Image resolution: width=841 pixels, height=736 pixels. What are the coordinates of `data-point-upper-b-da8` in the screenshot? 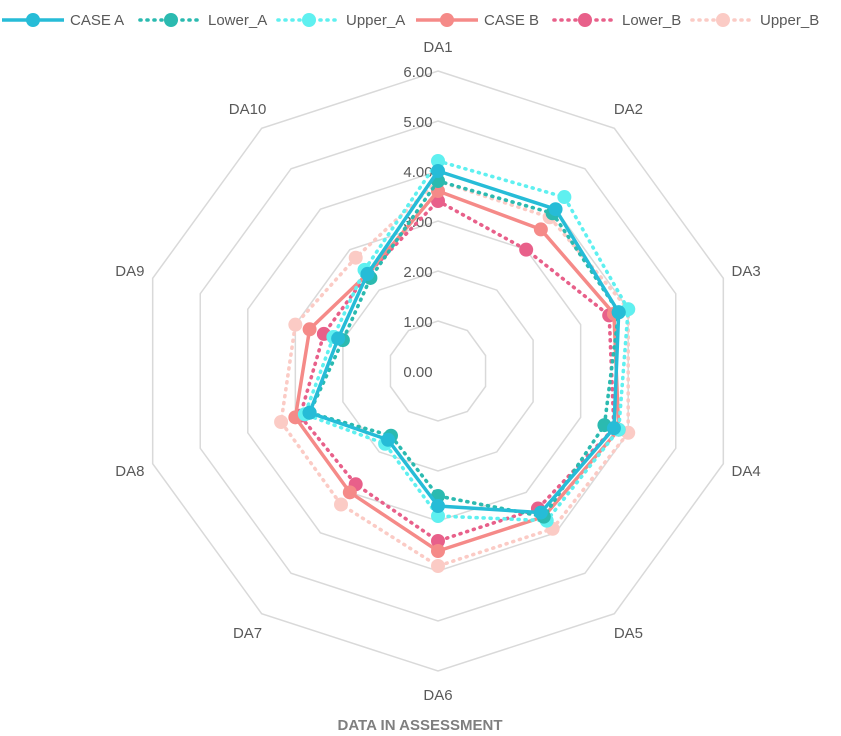 It's located at (281, 421).